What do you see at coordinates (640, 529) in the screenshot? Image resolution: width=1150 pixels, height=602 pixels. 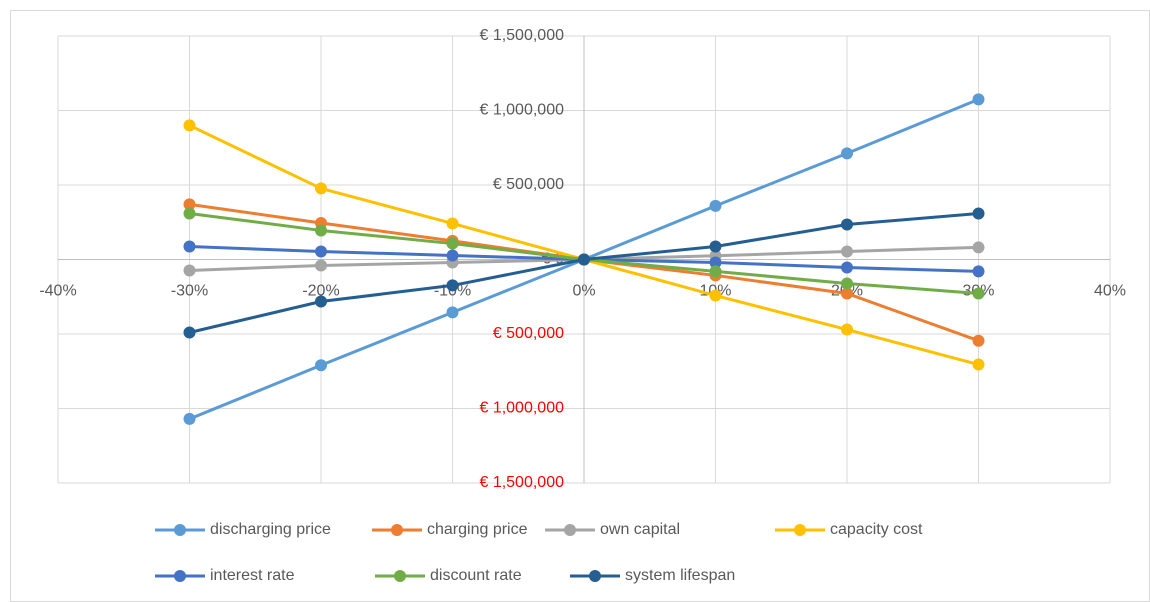 I see `legend-label: own capital` at bounding box center [640, 529].